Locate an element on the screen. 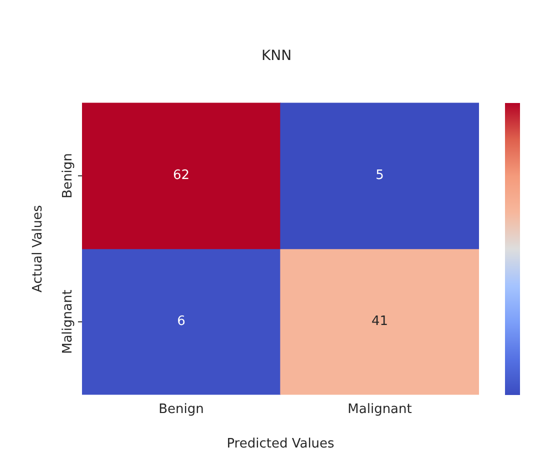 This screenshot has height=468, width=539. data-label: 41 is located at coordinates (379, 322).